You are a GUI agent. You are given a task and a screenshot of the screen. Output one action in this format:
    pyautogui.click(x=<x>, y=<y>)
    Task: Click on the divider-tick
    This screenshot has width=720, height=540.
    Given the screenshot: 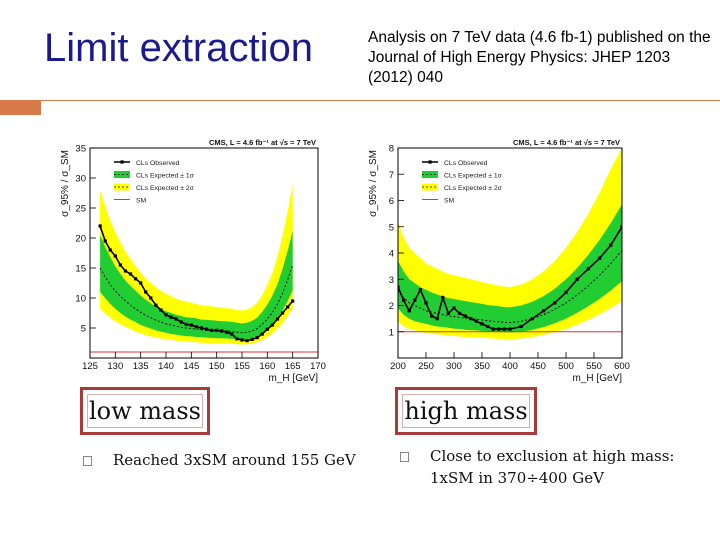 What is the action you would take?
    pyautogui.click(x=40, y=107)
    